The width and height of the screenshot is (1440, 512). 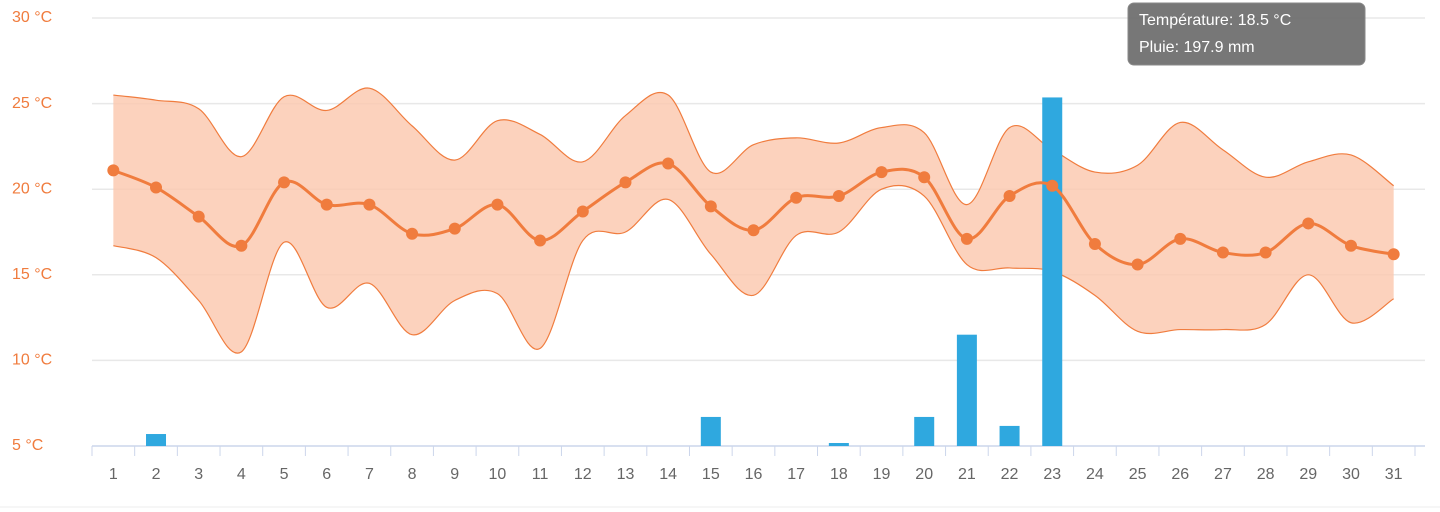 What do you see at coordinates (32, 360) in the screenshot?
I see `y-tick-label: 10 °C` at bounding box center [32, 360].